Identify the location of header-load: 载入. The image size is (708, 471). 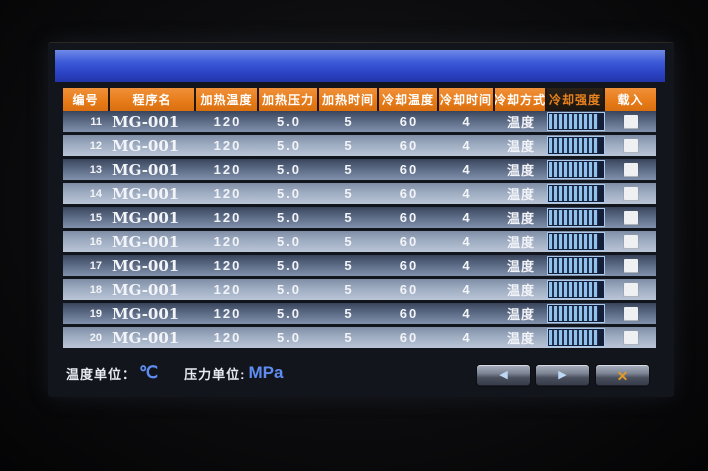
(630, 99).